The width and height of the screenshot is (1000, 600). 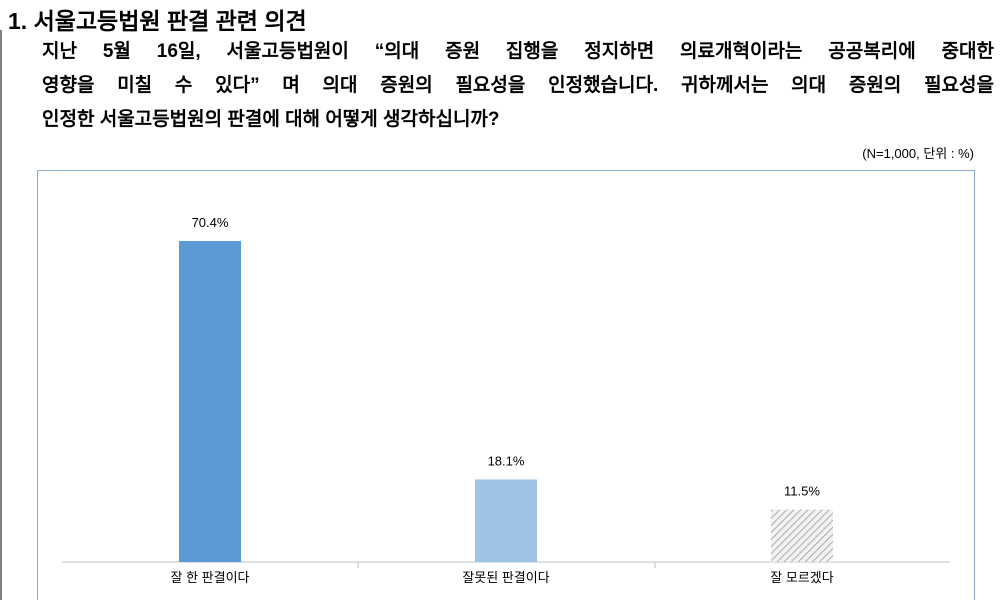 What do you see at coordinates (801, 577) in the screenshot?
I see `x-tick-label: 잘 모르겠다` at bounding box center [801, 577].